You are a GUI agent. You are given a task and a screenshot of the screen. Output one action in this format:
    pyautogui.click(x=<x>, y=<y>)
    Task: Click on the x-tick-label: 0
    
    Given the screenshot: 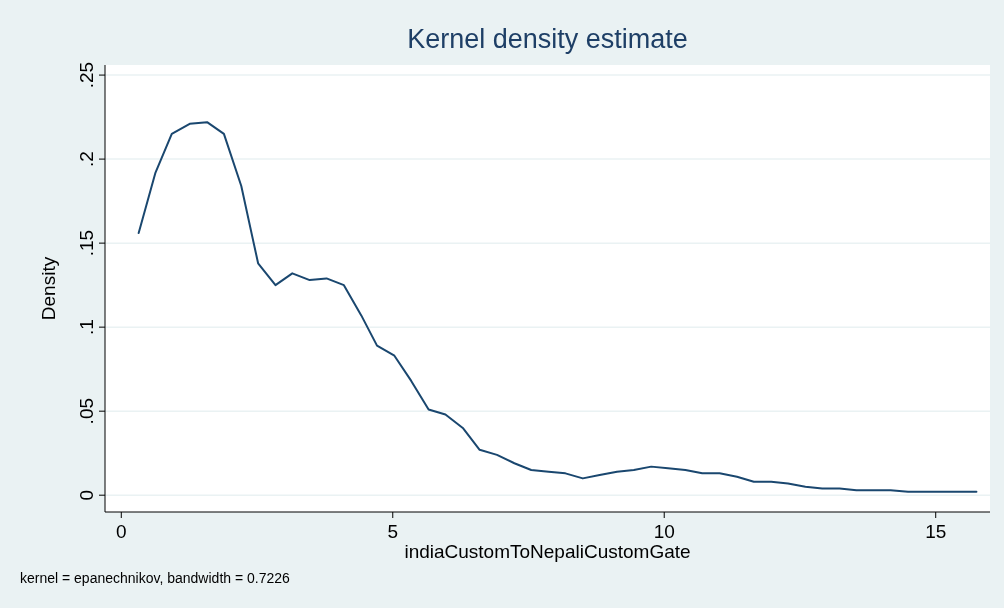 What is the action you would take?
    pyautogui.click(x=121, y=531)
    